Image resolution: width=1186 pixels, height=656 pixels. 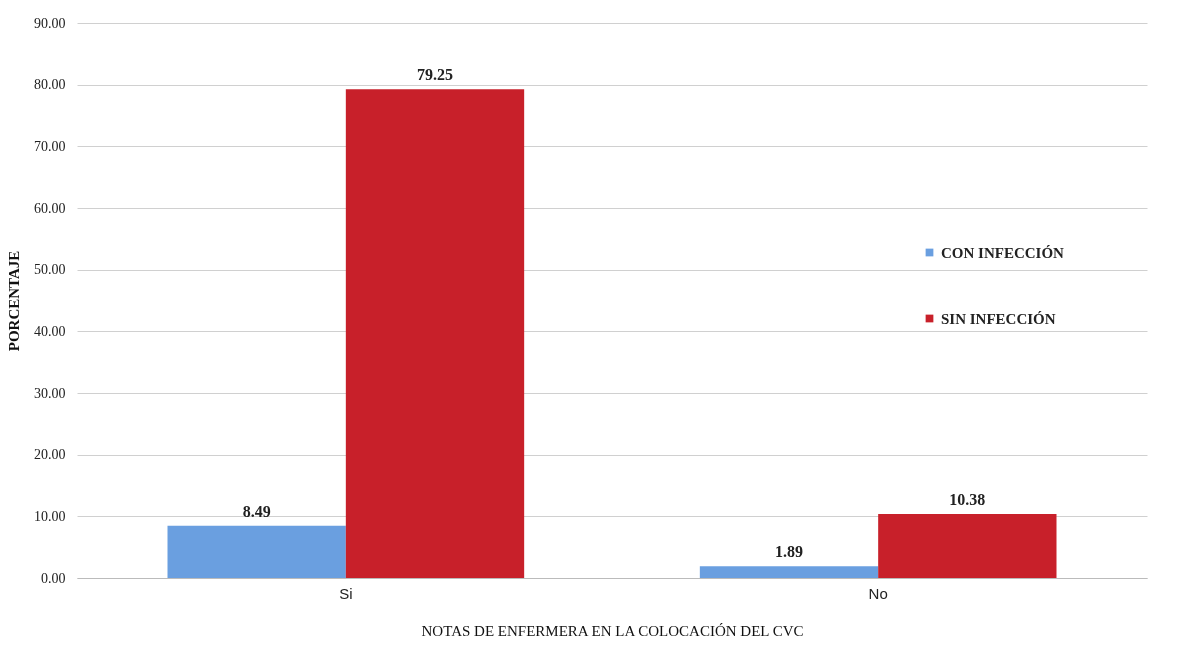 What do you see at coordinates (50, 516) in the screenshot?
I see `y-tick-label: 10.00` at bounding box center [50, 516].